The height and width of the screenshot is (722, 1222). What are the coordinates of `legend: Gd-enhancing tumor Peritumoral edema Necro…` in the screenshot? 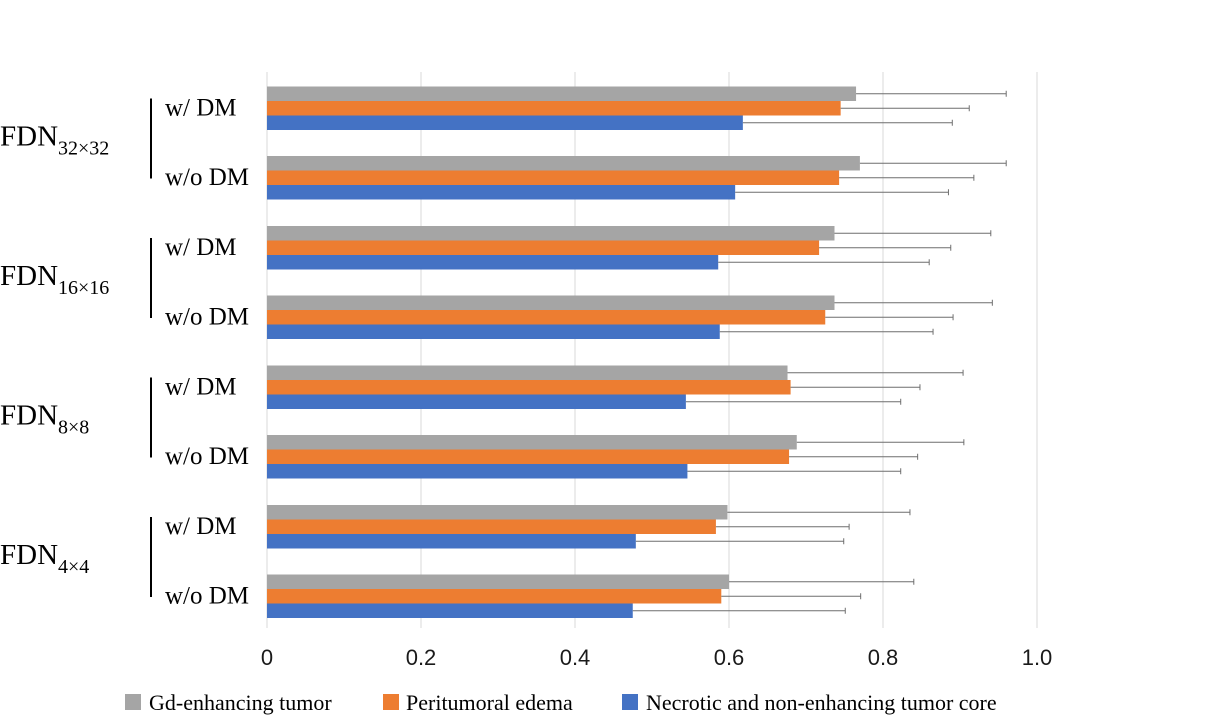 It's located at (561, 702).